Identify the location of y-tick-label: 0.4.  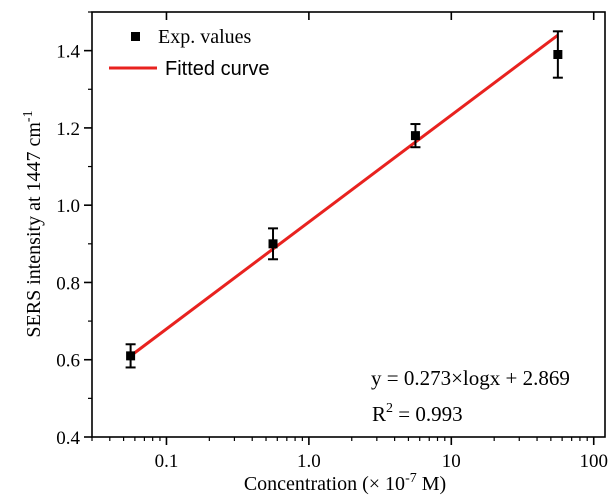
(68, 438).